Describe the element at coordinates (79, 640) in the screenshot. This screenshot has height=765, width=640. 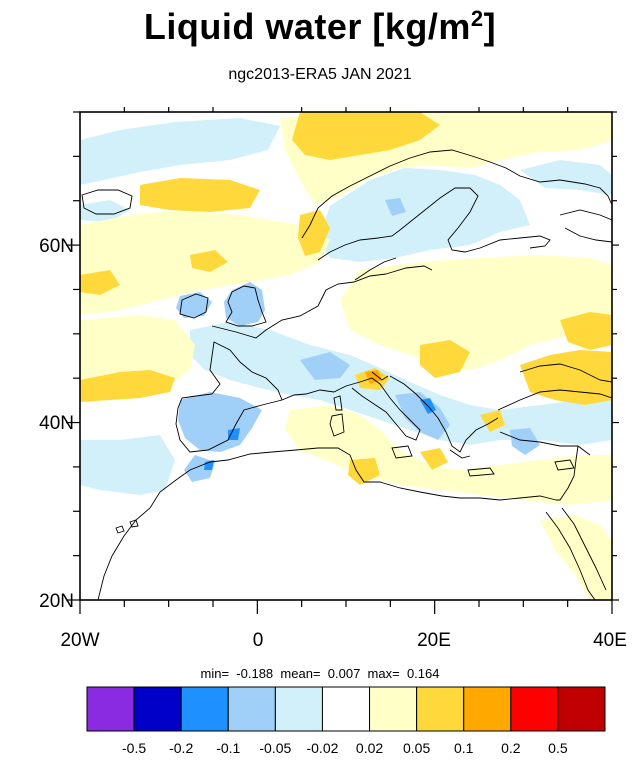
I see `x-tick-label: 20W` at that location.